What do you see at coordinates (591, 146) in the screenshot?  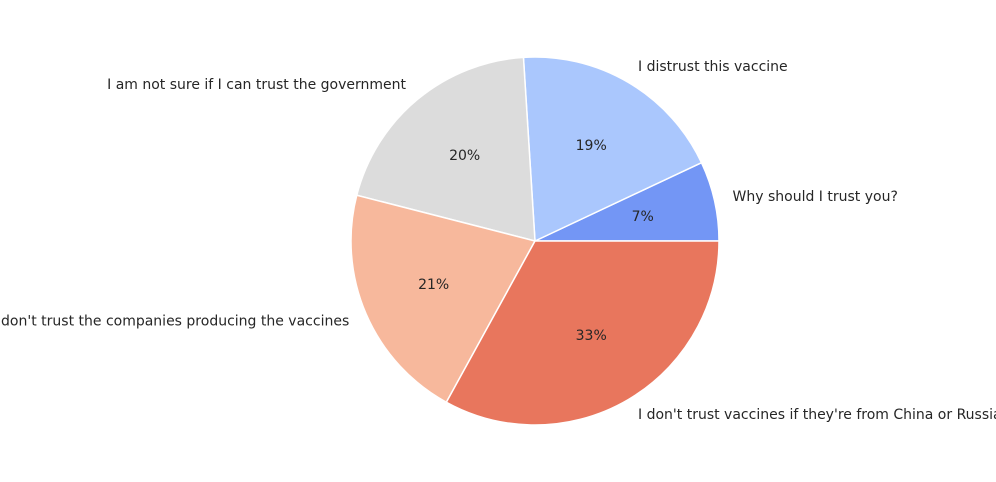 I see `pct-label-1: 19%` at bounding box center [591, 146].